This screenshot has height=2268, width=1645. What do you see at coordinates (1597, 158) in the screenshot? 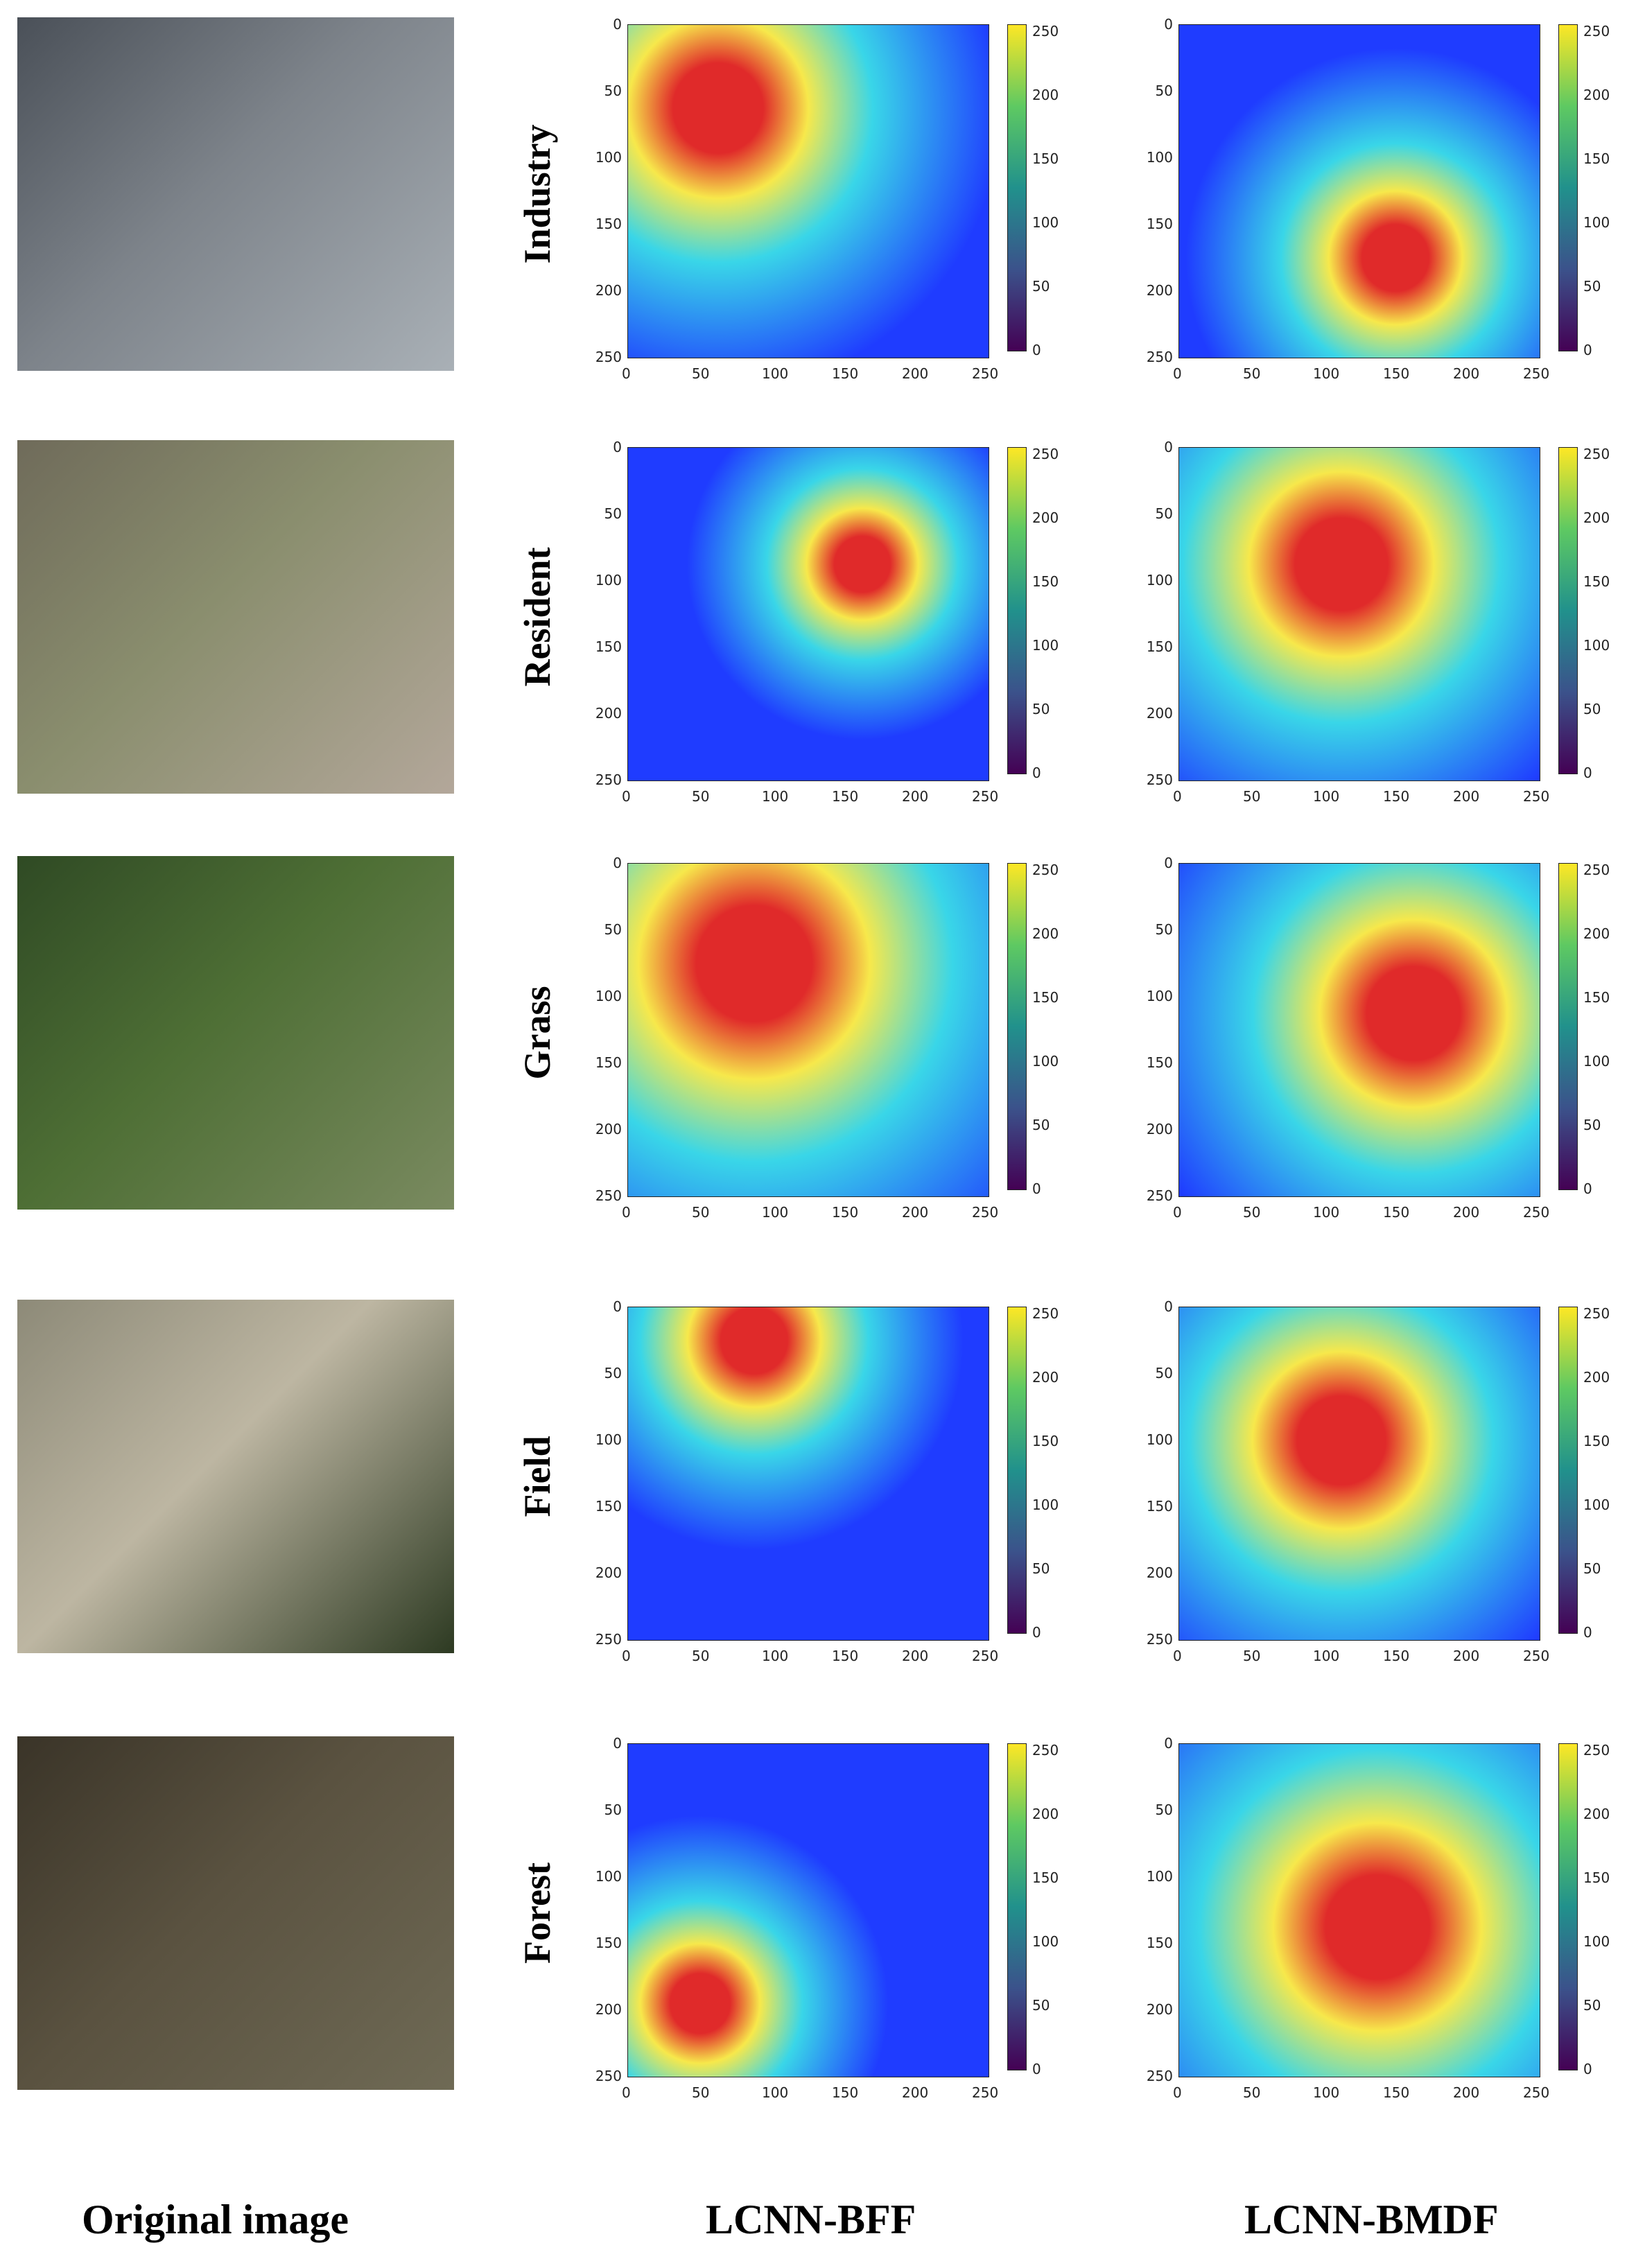
I see `colorbar-tick-label: 150` at bounding box center [1597, 158].